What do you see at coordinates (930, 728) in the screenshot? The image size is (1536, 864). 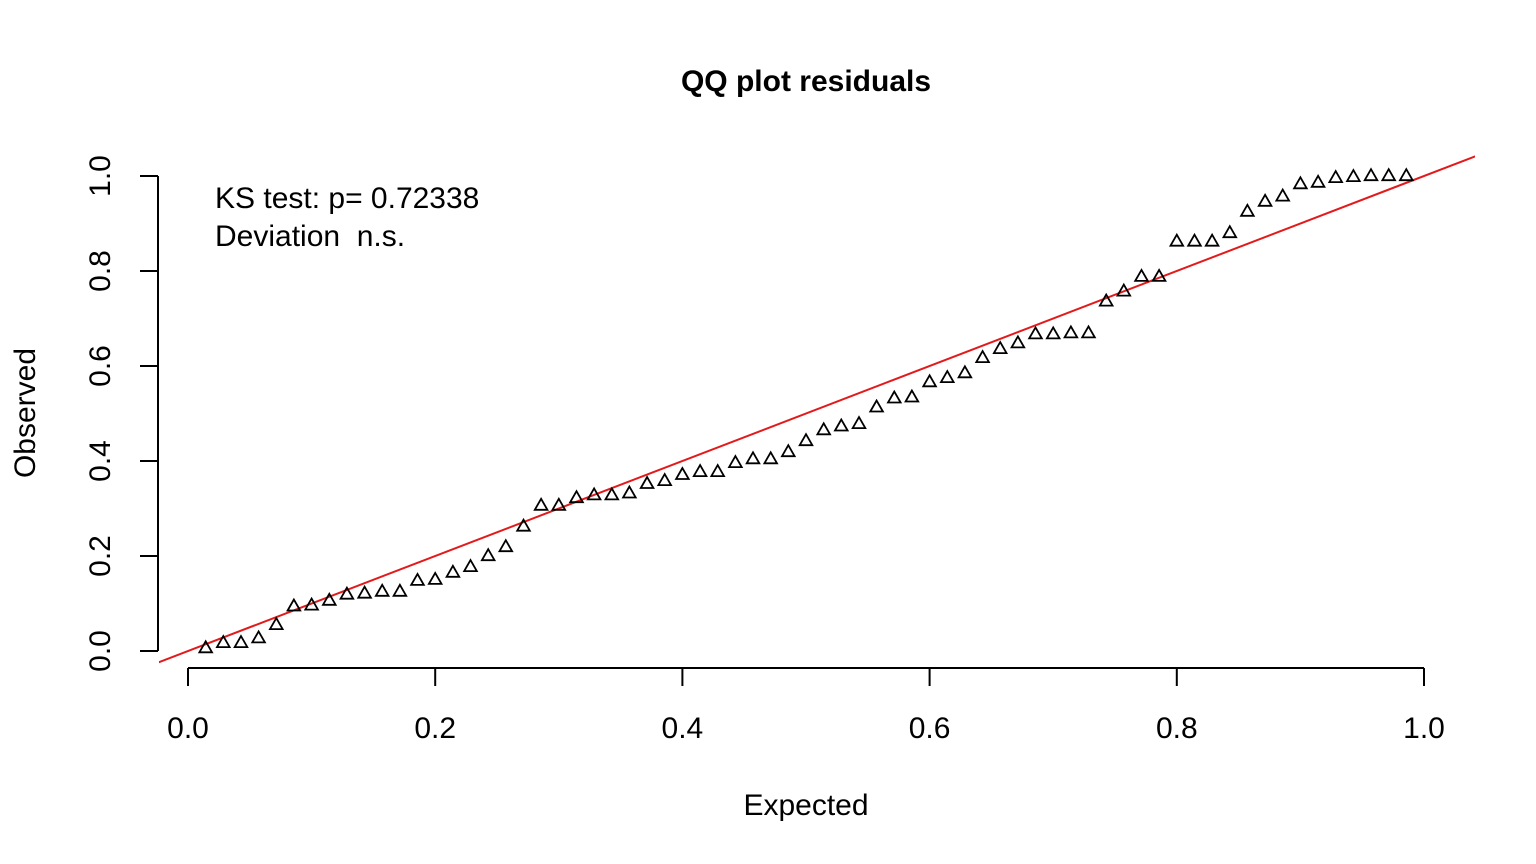 I see `x-tick-label: 0.6` at bounding box center [930, 728].